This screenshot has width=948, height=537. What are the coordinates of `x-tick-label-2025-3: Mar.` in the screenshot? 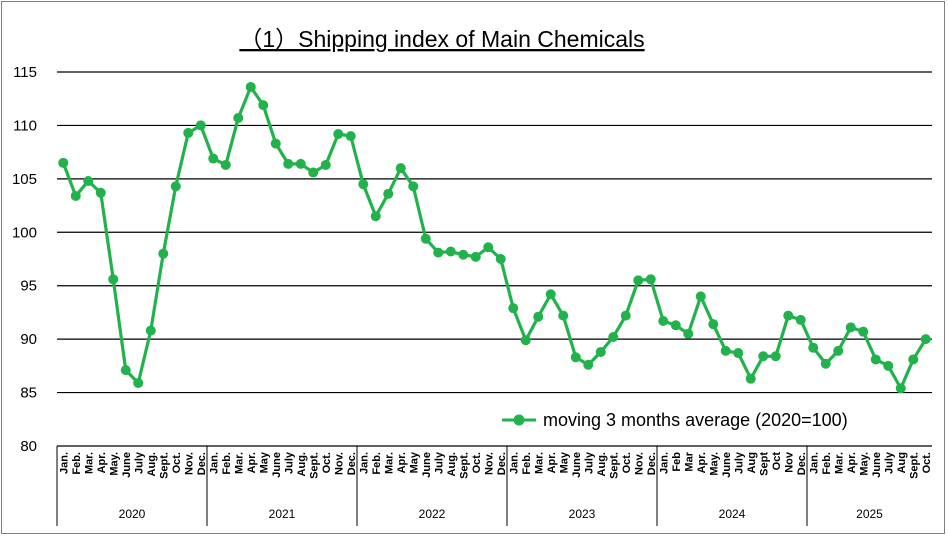 It's located at (839, 463).